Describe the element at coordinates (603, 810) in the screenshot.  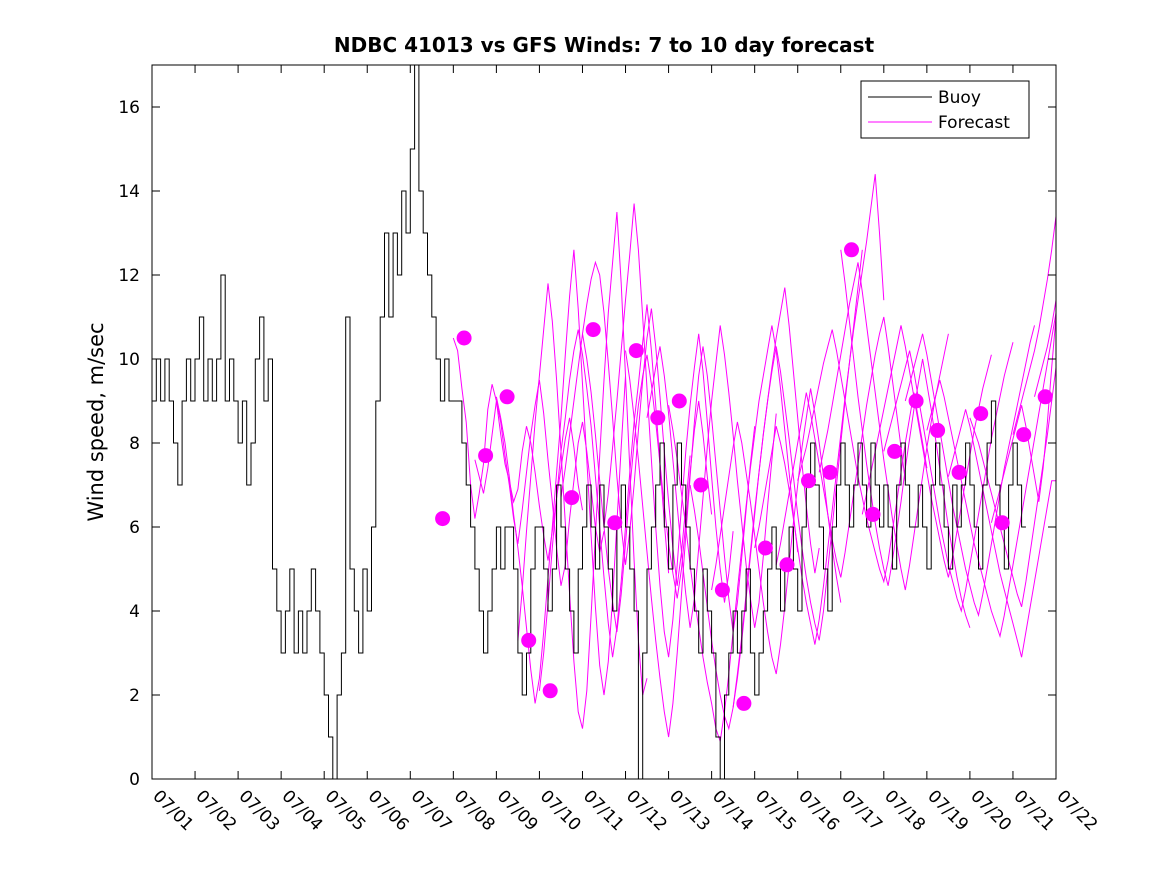
I see `x-tick-label: 07/11` at that location.